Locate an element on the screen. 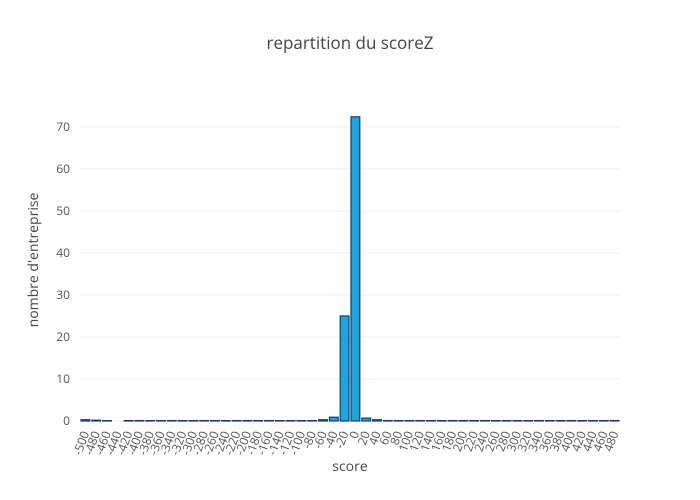  x-tick-label: 360 is located at coordinates (546, 440).